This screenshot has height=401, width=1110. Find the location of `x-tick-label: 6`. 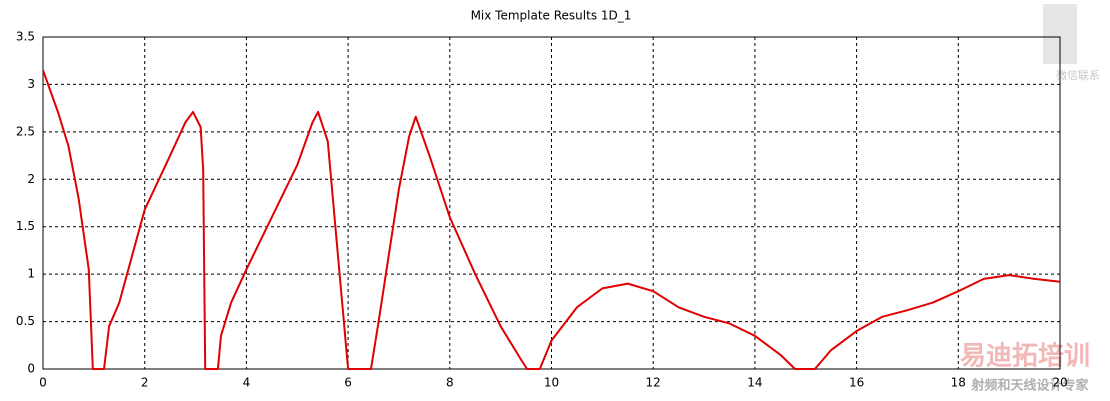

x-tick-label: 6 is located at coordinates (348, 383).